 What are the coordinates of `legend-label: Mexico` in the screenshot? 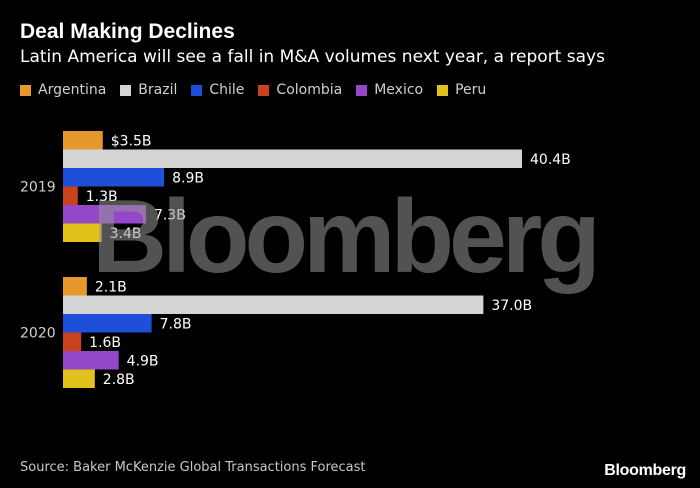 It's located at (399, 90).